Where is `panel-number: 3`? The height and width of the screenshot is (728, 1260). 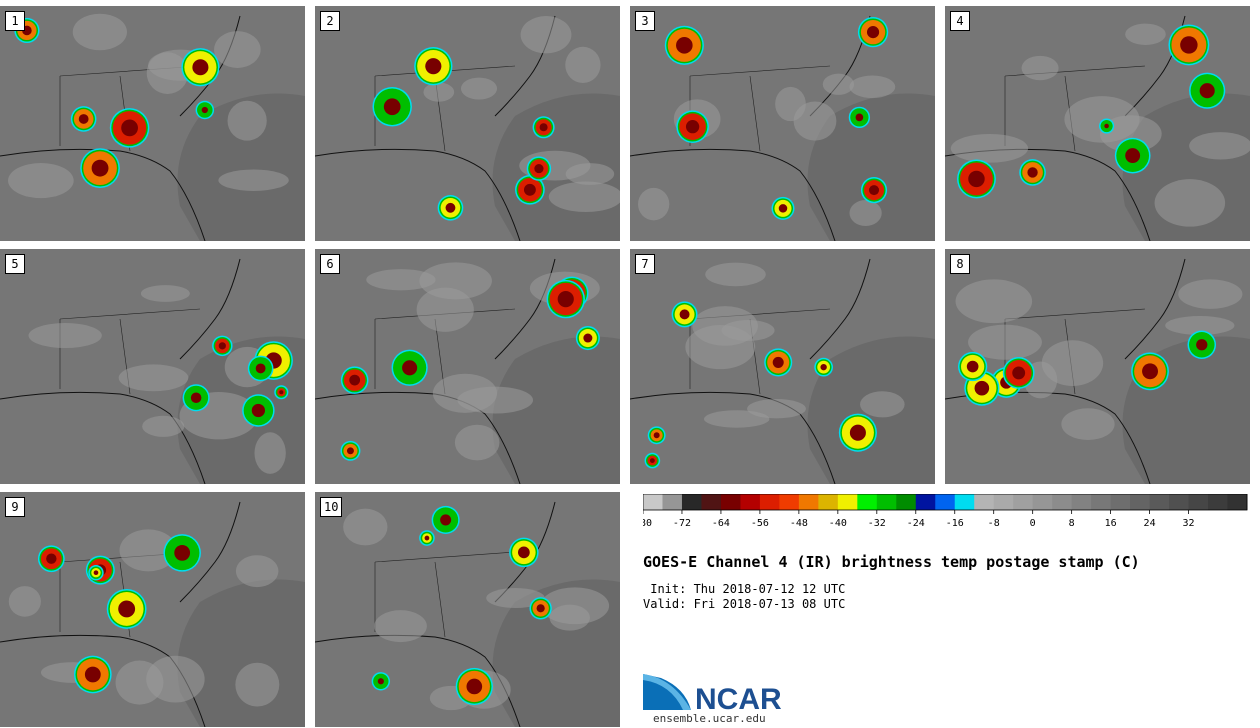 panel-number: 3 is located at coordinates (645, 21).